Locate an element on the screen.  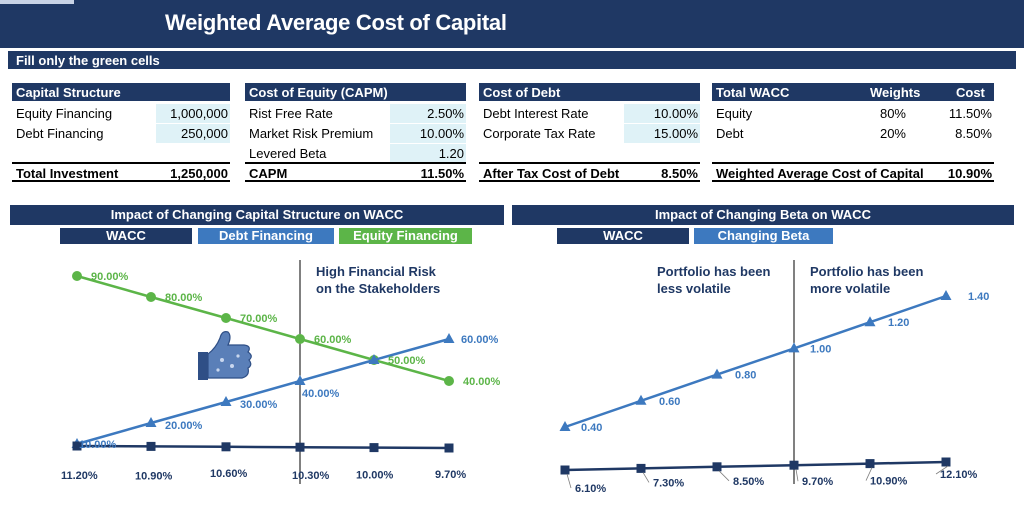
chart2-legend-beta: Changing Beta is located at coordinates (763, 236).